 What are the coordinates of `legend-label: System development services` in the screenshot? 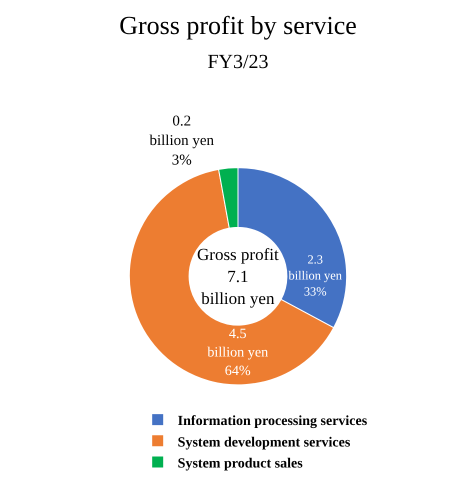 It's located at (264, 442).